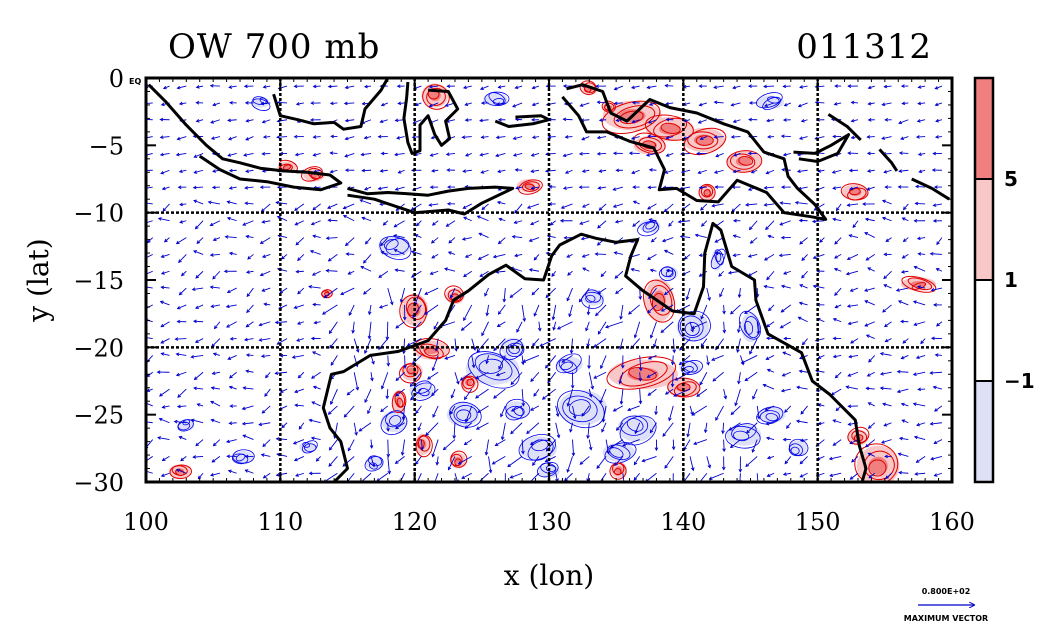 The width and height of the screenshot is (1056, 631). What do you see at coordinates (135, 81) in the screenshot?
I see `equator-label: EQ` at bounding box center [135, 81].